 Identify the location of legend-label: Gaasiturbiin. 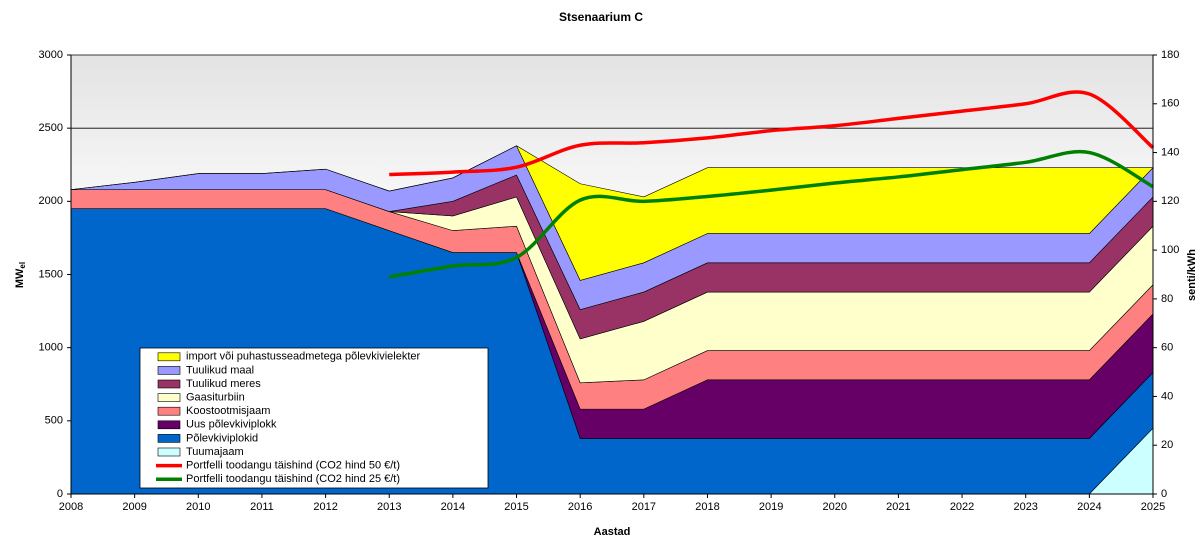
(215, 398).